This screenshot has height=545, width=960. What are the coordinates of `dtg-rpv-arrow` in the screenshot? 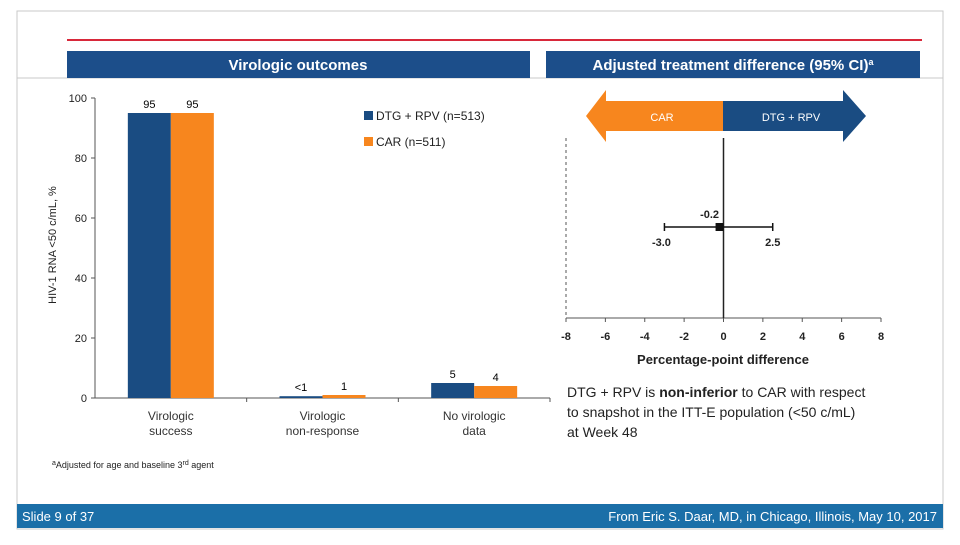 It's located at (794, 116).